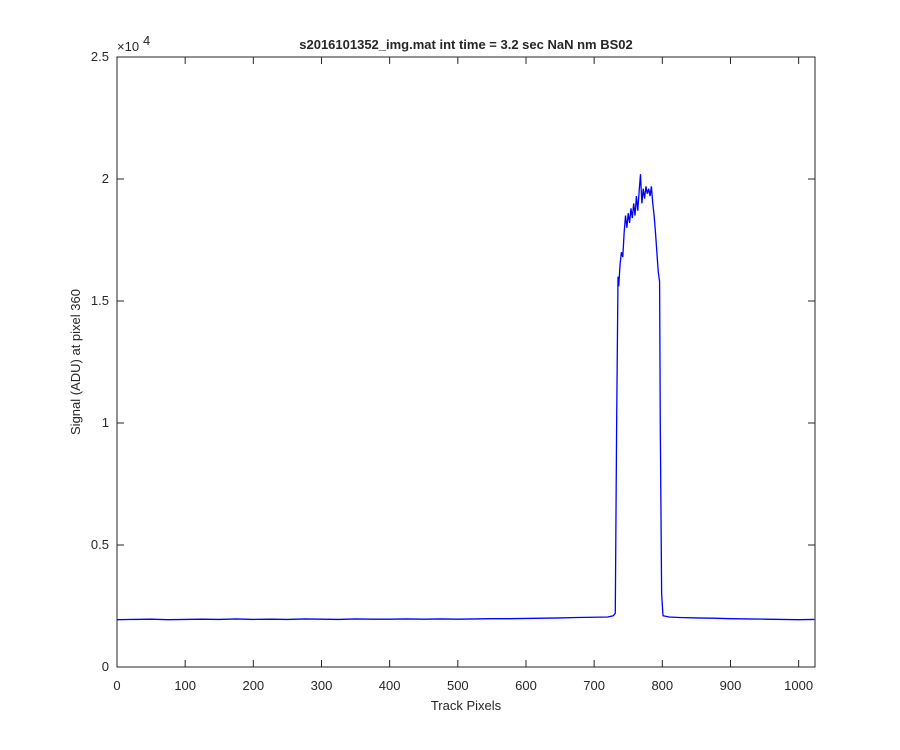 The height and width of the screenshot is (750, 900). Describe the element at coordinates (105, 178) in the screenshot. I see `y-tick-label: 2` at that location.